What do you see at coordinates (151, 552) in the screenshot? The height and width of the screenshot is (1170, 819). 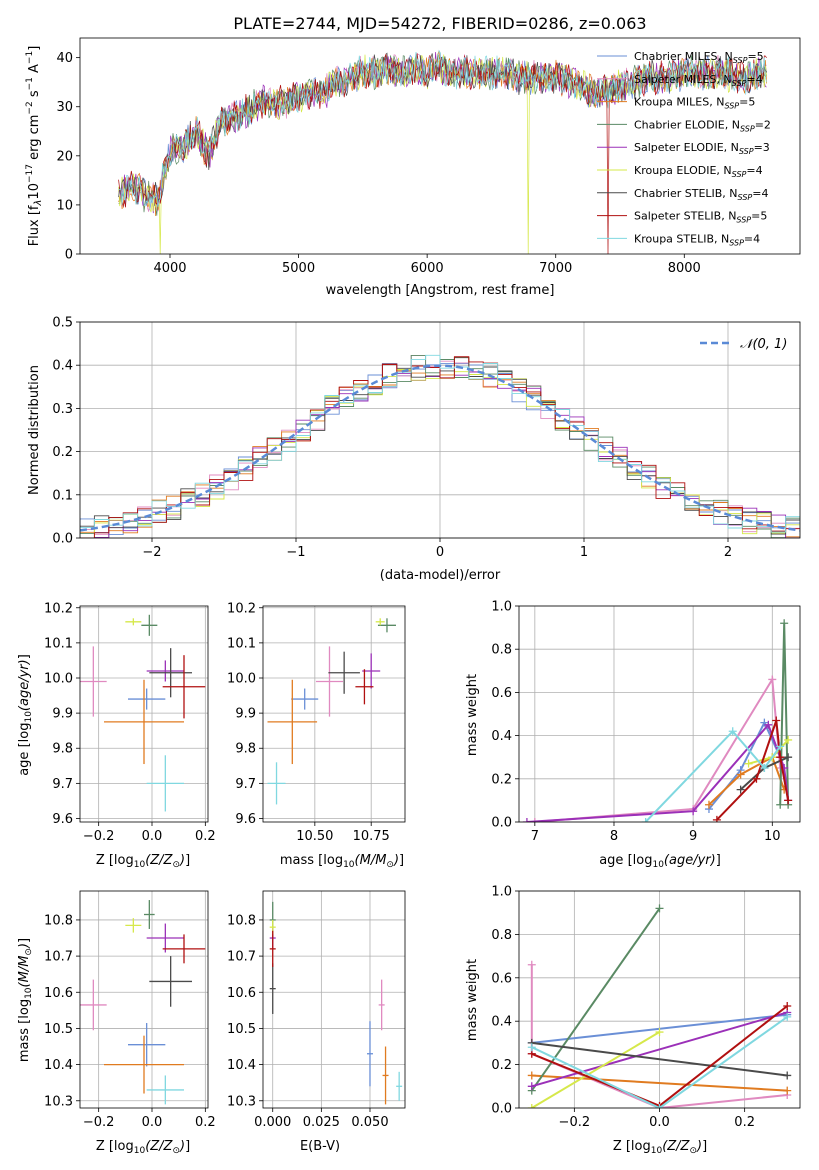 I see `x-tick-label: −2` at bounding box center [151, 552].